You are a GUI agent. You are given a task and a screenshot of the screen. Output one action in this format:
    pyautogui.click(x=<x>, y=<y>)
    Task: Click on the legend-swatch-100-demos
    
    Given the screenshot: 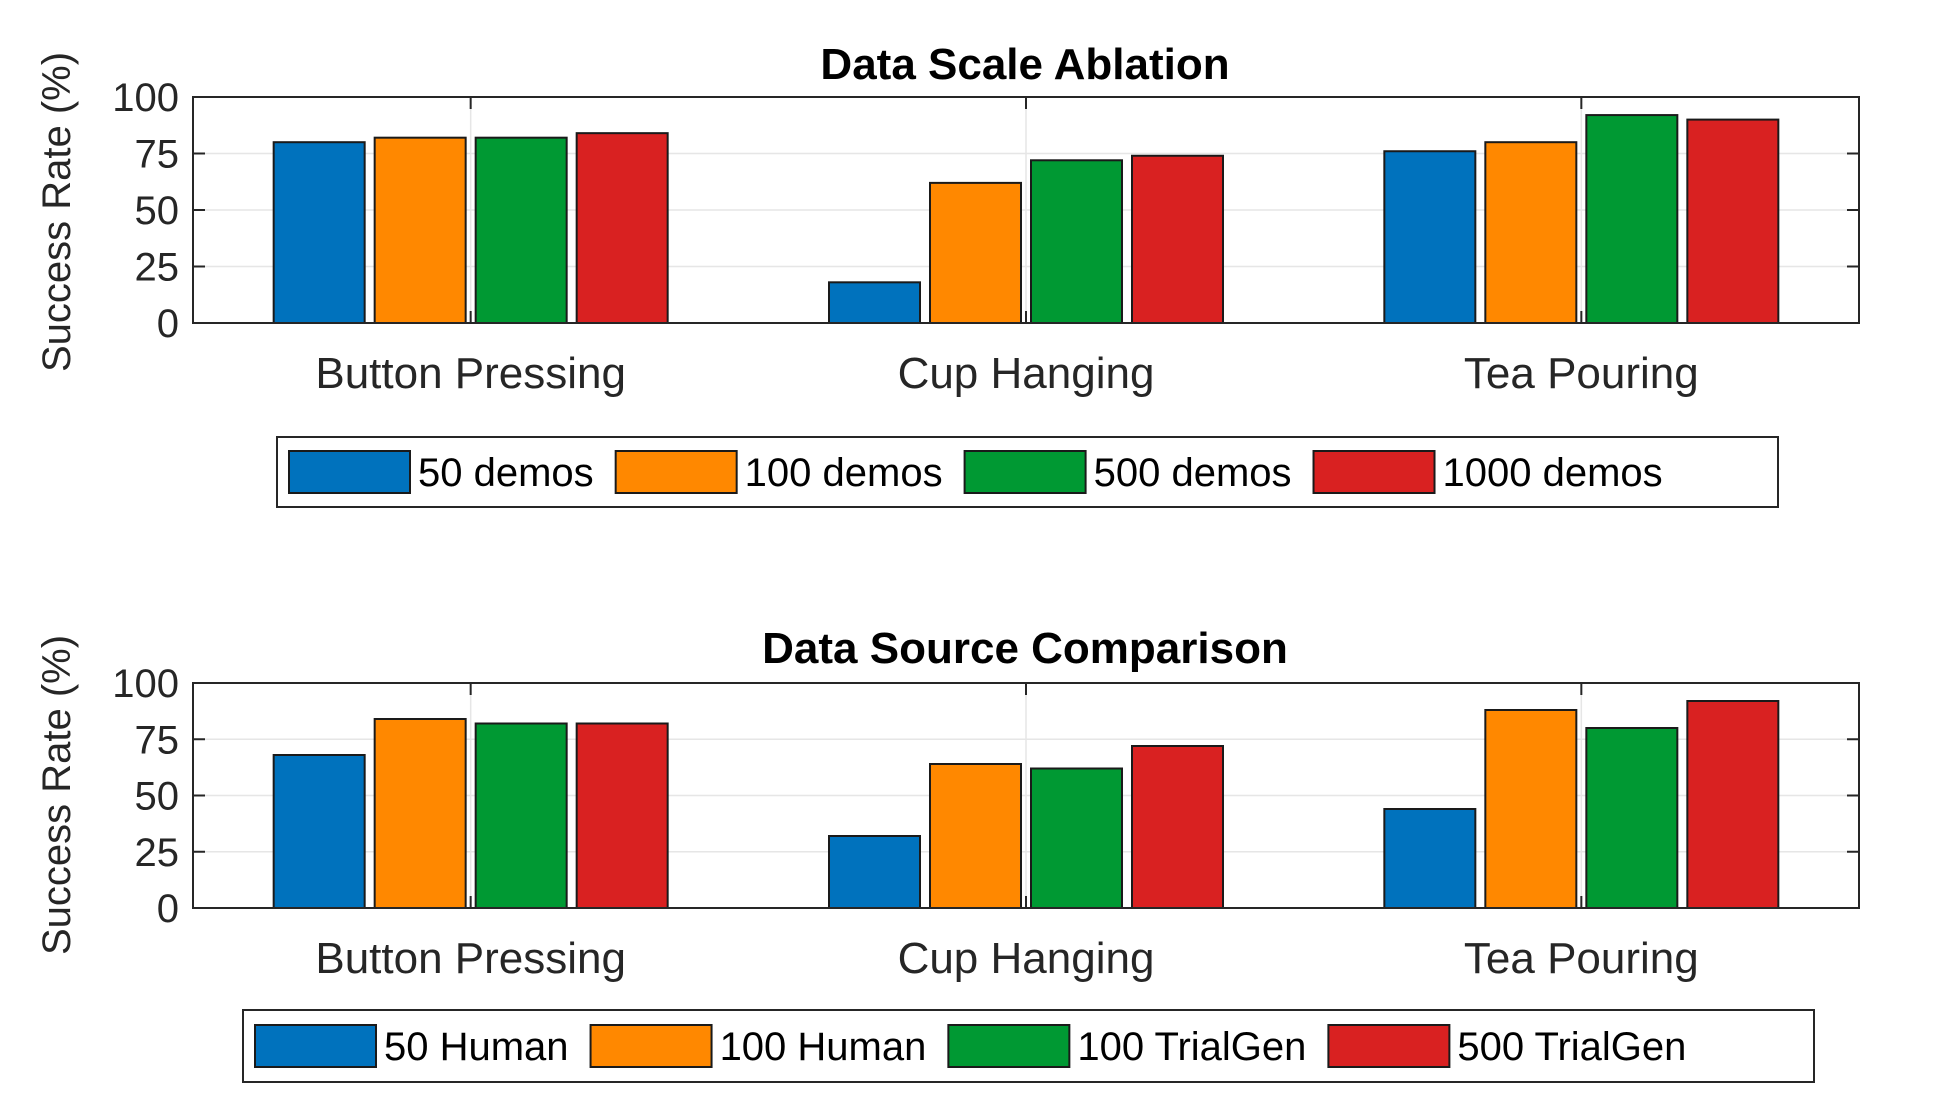 What is the action you would take?
    pyautogui.click(x=676, y=472)
    